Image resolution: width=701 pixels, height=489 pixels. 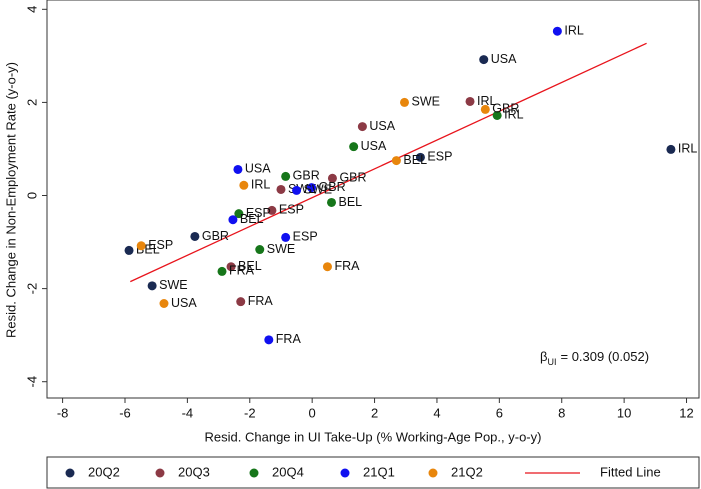 What do you see at coordinates (288, 471) in the screenshot?
I see `legend-label: 20Q4` at bounding box center [288, 471].